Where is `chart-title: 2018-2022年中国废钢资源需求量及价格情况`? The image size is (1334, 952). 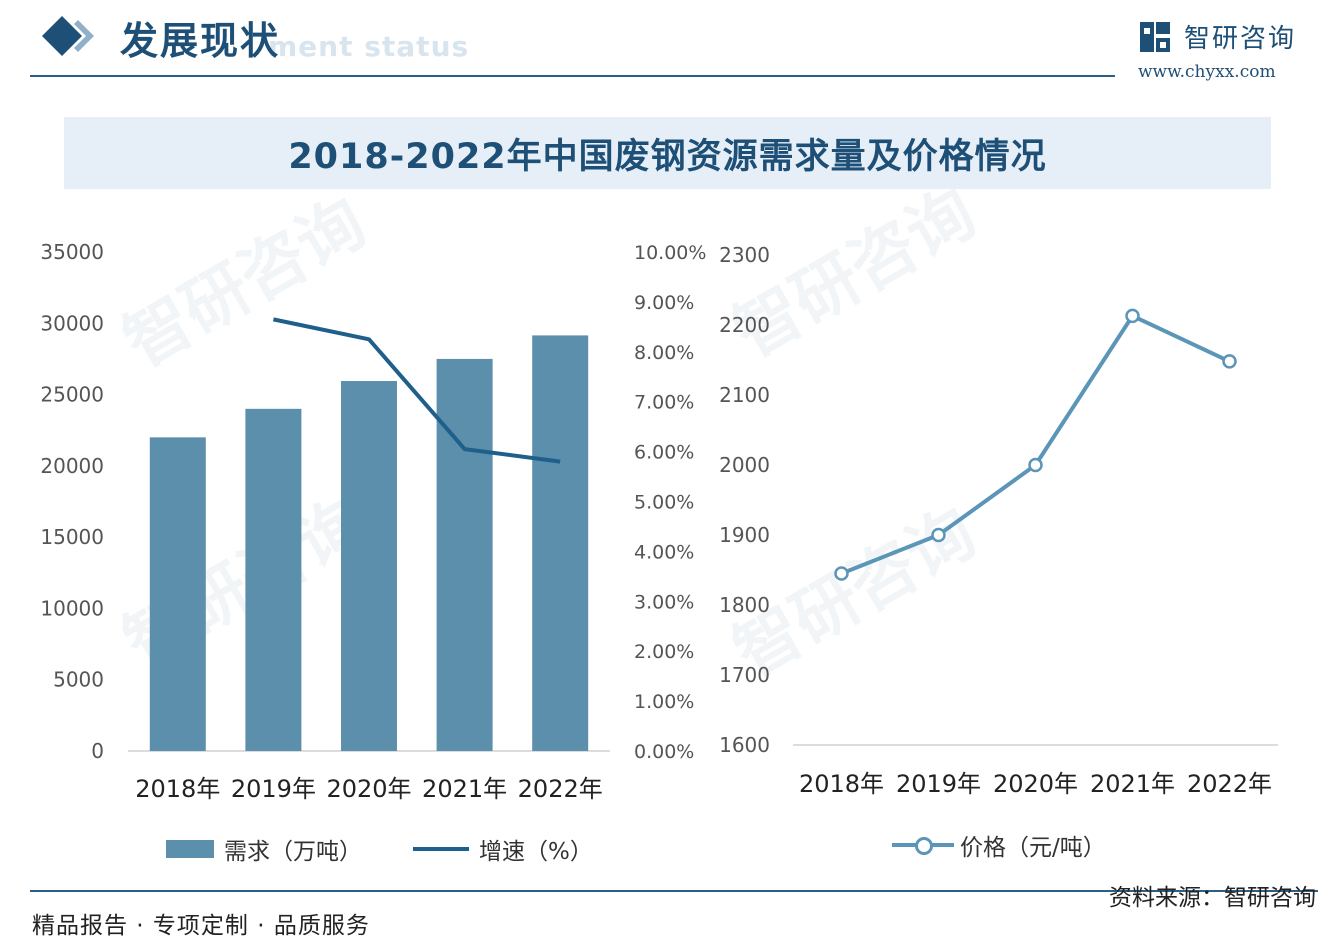 chart-title: 2018-2022年中国废钢资源需求量及价格情况 is located at coordinates (667, 156).